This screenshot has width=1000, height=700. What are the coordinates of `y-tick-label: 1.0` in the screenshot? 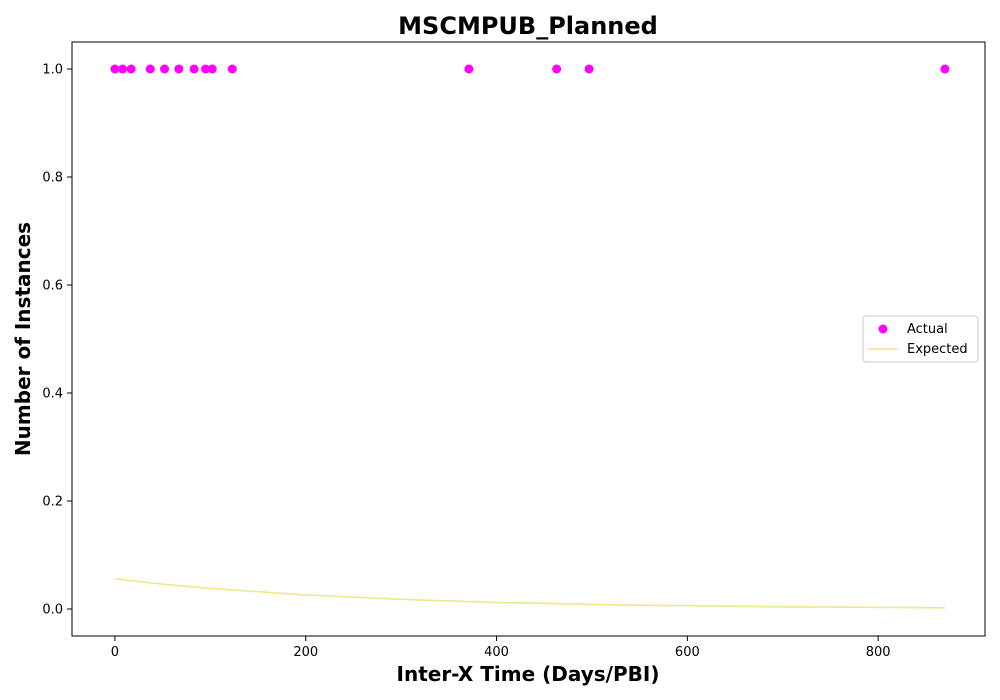 It's located at (52, 70).